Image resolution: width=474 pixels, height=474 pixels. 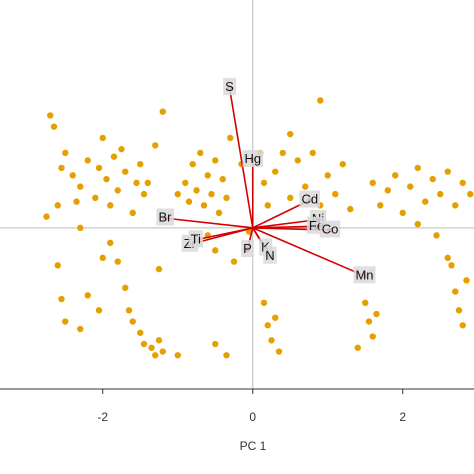 I want to click on loading-label: Hg, so click(x=252, y=158).